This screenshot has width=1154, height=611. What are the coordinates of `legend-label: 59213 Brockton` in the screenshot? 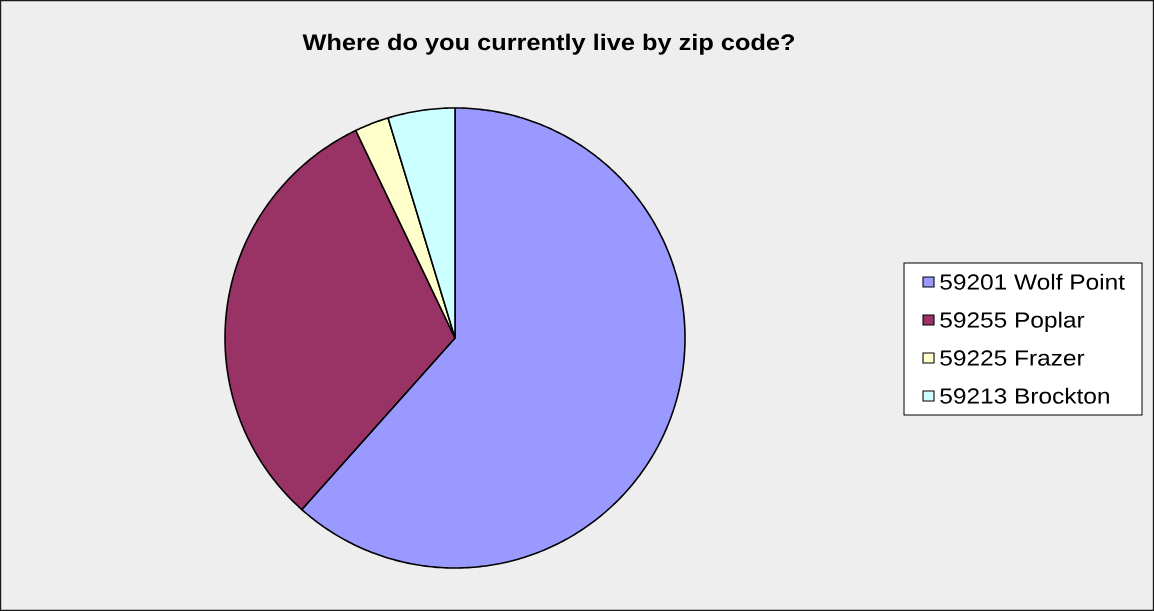 It's located at (1024, 395).